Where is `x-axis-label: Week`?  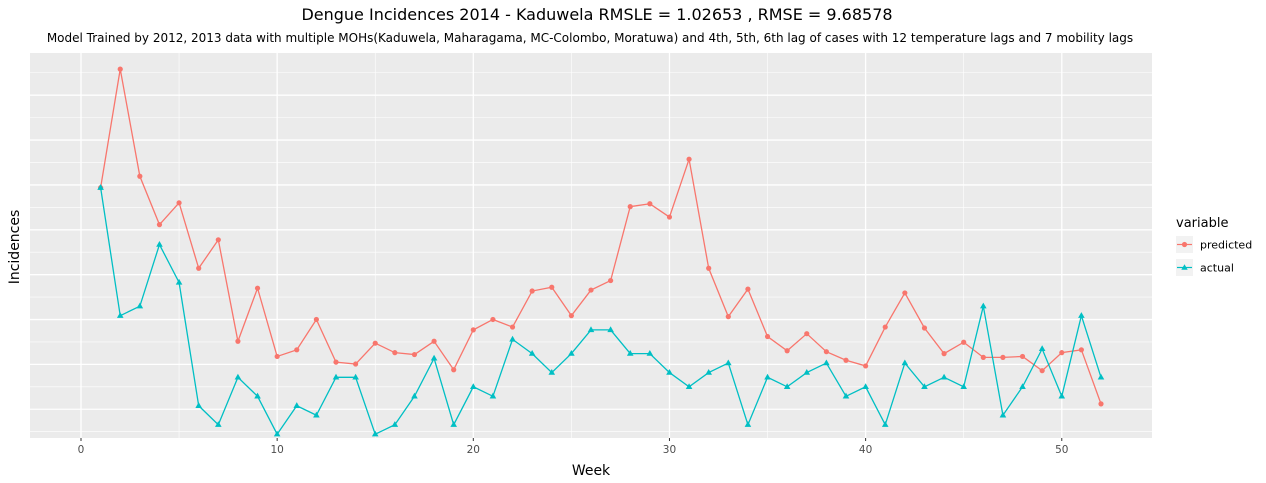 x-axis-label: Week is located at coordinates (591, 471).